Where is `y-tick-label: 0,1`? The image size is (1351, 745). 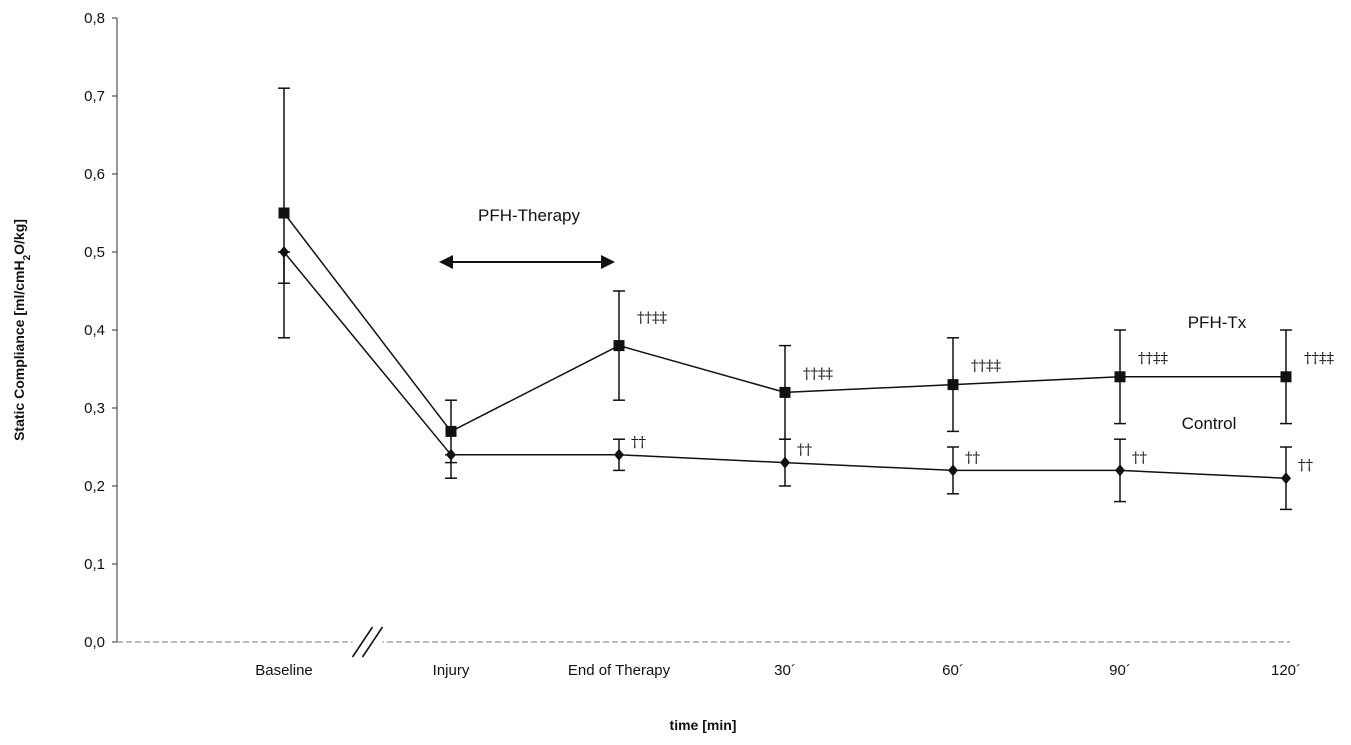 y-tick-label: 0,1 is located at coordinates (94, 564).